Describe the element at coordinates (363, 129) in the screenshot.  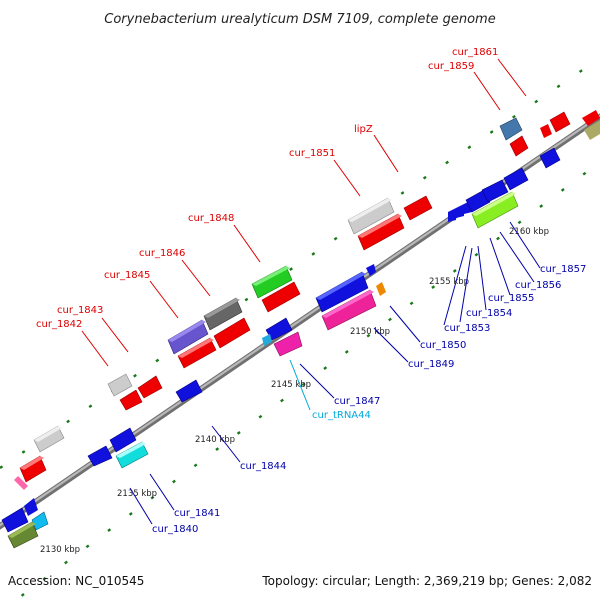
I see `gene-label: lipZ` at that location.